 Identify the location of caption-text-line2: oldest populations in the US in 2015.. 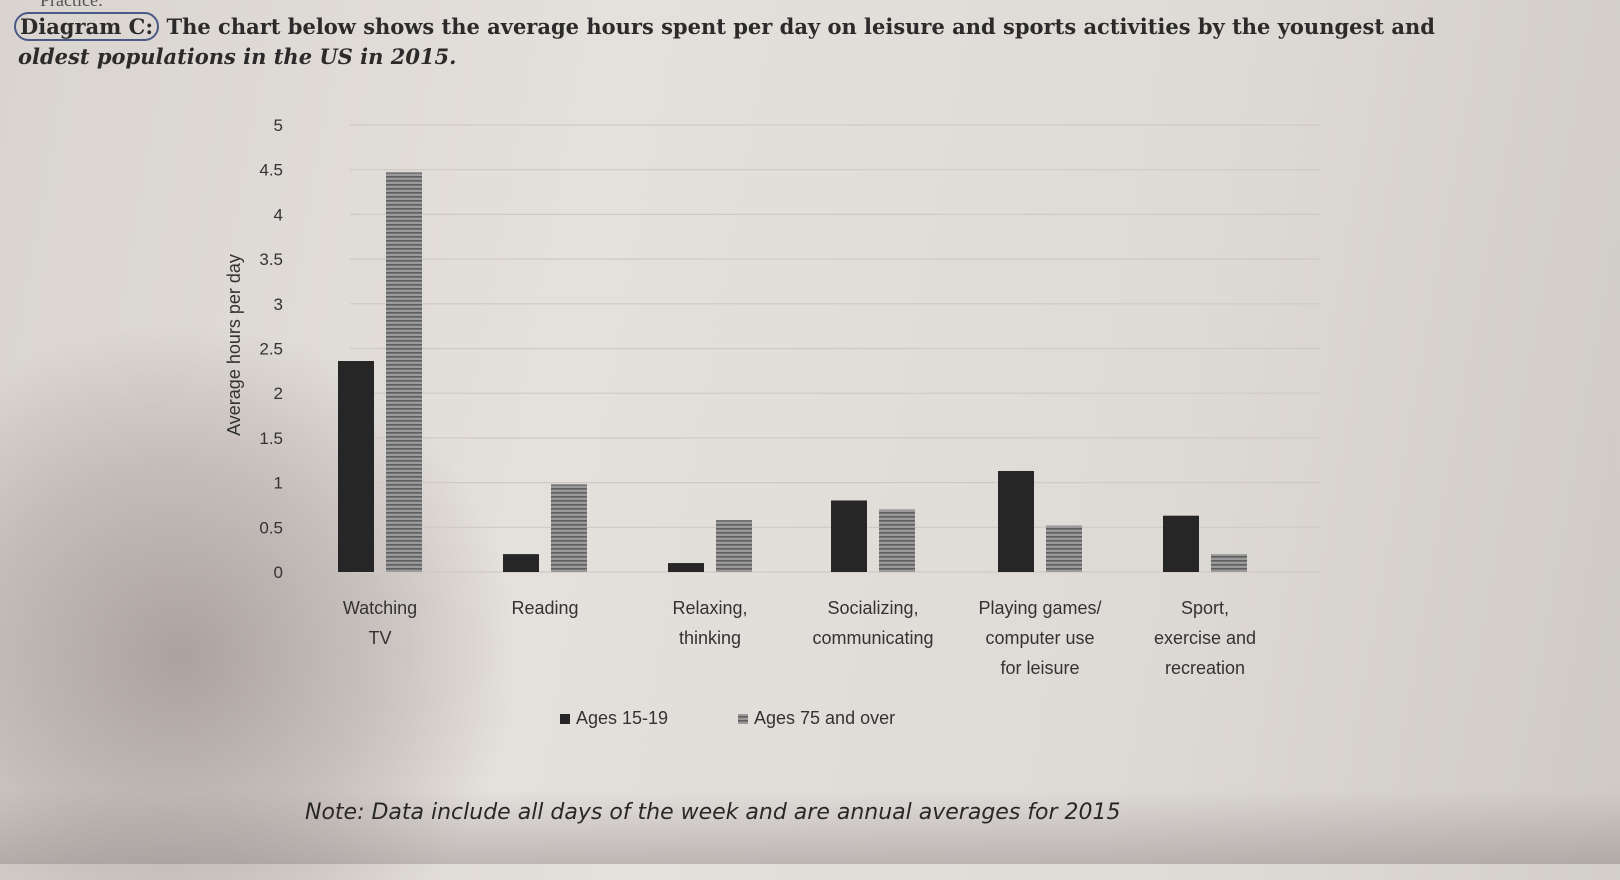
(237, 56).